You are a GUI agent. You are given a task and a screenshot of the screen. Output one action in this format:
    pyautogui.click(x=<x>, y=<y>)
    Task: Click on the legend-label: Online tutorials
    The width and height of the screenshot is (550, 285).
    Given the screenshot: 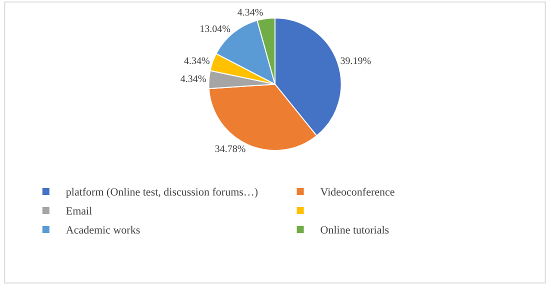 What is the action you would take?
    pyautogui.click(x=355, y=230)
    